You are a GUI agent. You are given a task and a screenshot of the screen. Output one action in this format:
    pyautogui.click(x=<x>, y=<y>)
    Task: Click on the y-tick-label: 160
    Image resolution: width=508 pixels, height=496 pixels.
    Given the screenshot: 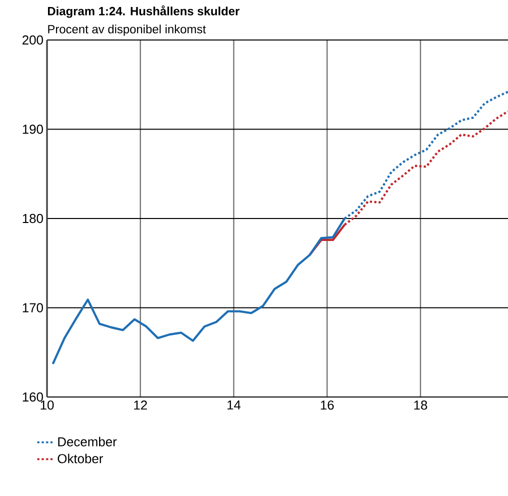 What is the action you would take?
    pyautogui.click(x=32, y=397)
    